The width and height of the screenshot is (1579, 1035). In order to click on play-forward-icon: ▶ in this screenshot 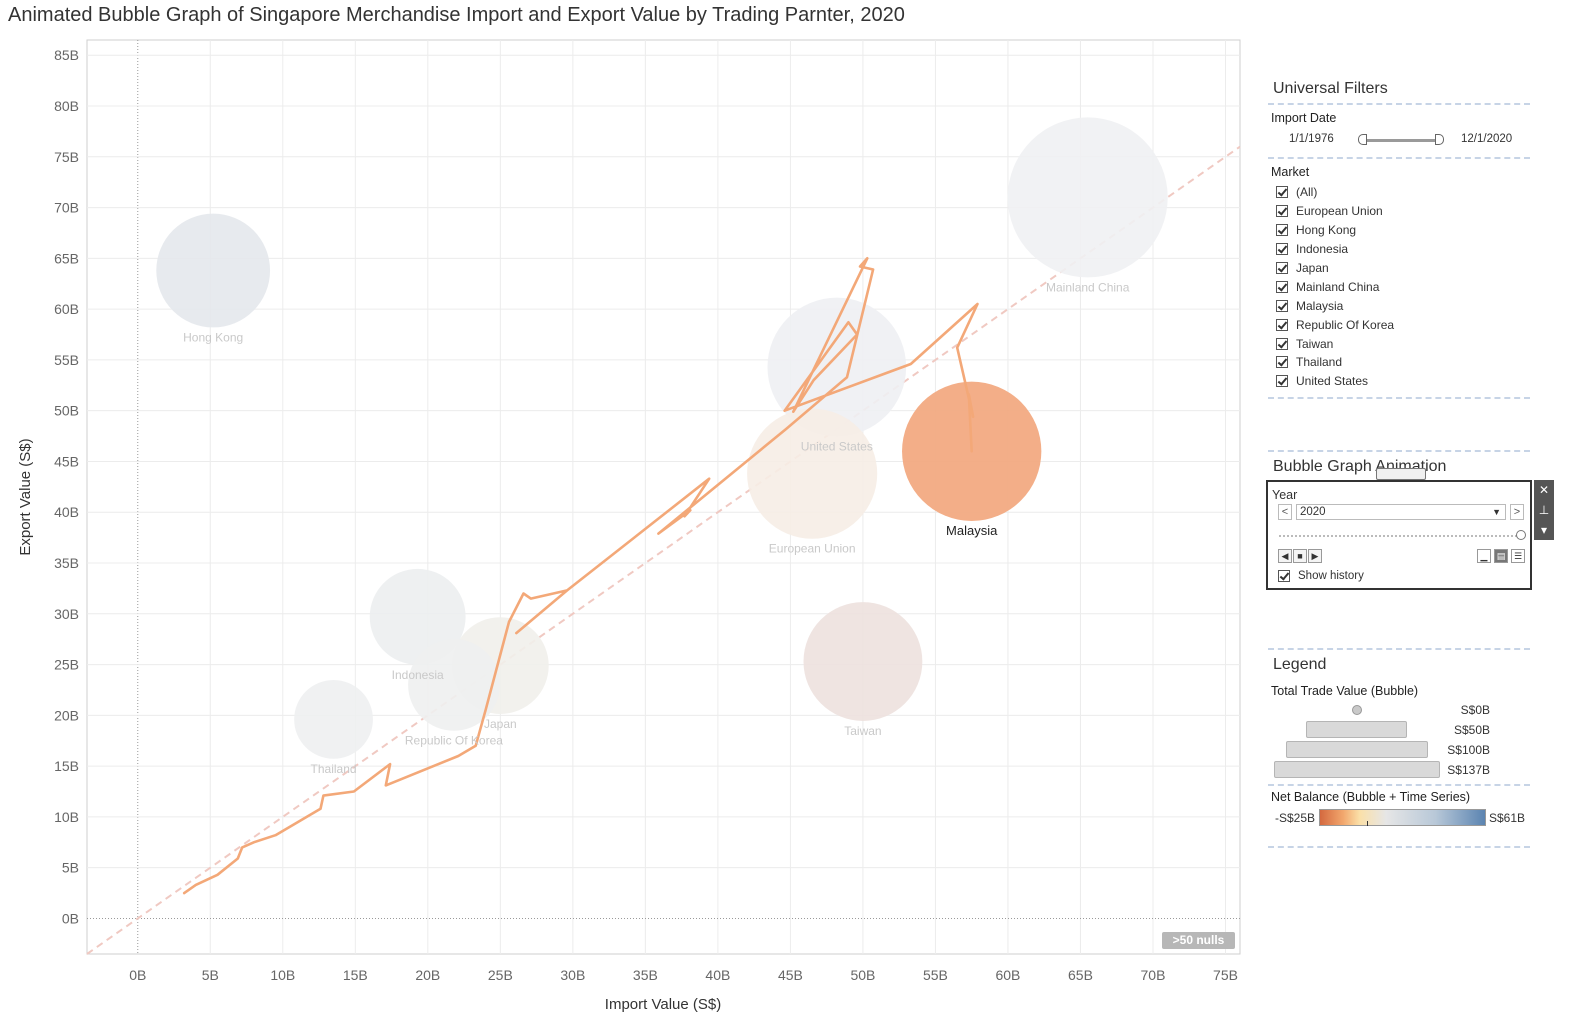, I will do `click(1315, 556)`.